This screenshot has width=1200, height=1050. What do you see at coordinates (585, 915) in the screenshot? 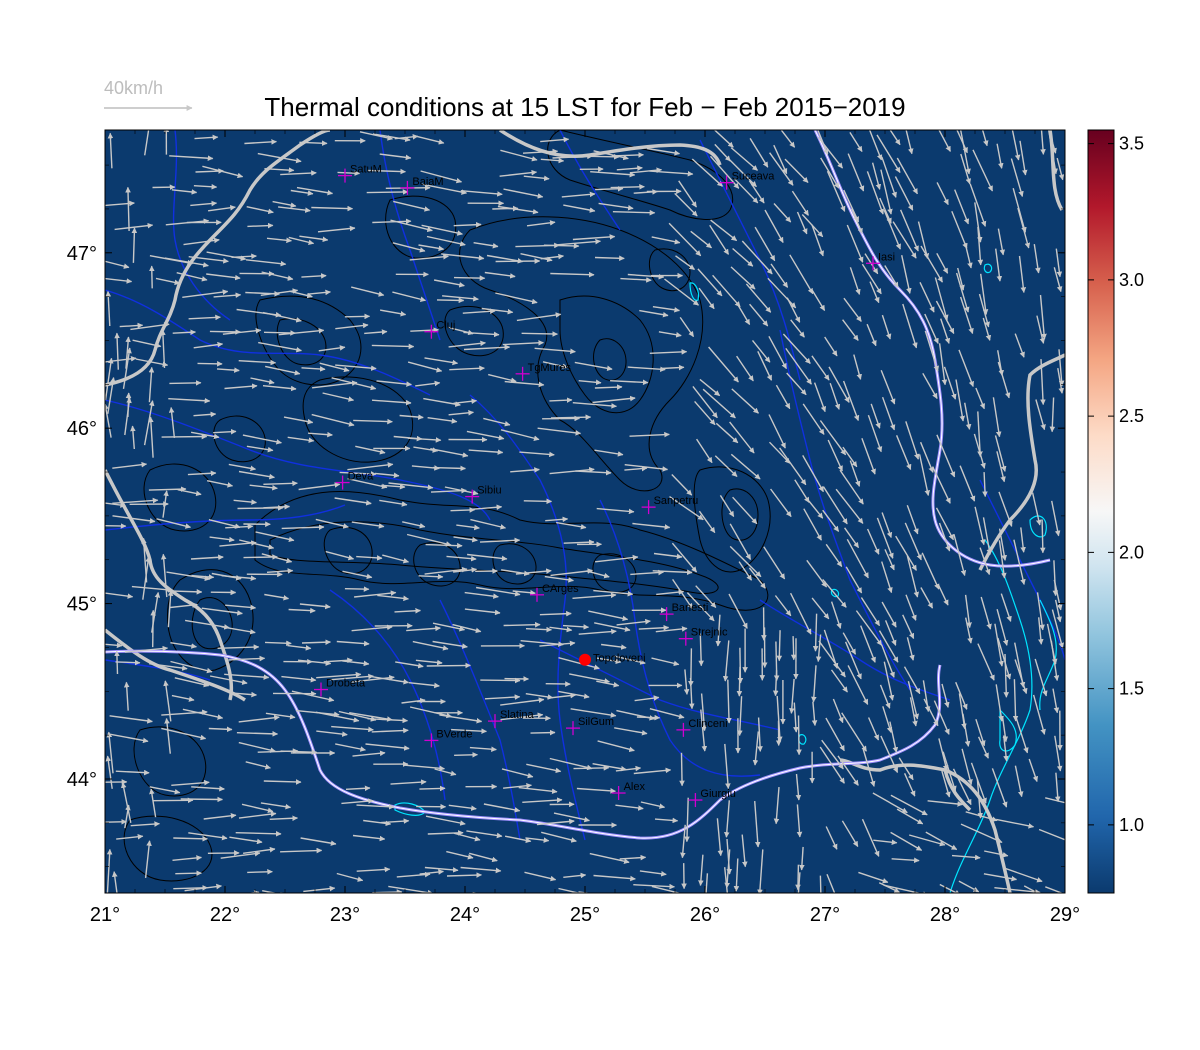
I see `x-tick-labels: 21° 22° 23° 24° 25° 26° 27° 28° 29°` at bounding box center [585, 915].